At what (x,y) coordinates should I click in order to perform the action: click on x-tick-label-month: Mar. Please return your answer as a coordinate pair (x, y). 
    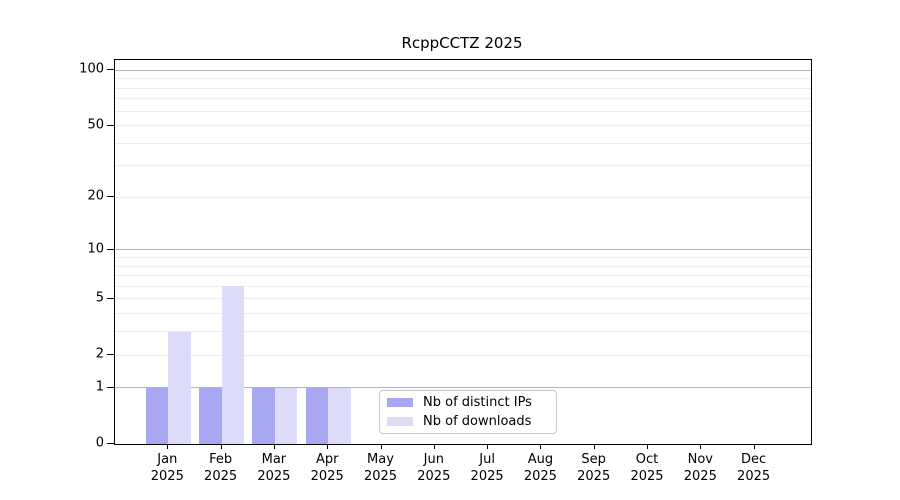
    Looking at the image, I should click on (274, 459).